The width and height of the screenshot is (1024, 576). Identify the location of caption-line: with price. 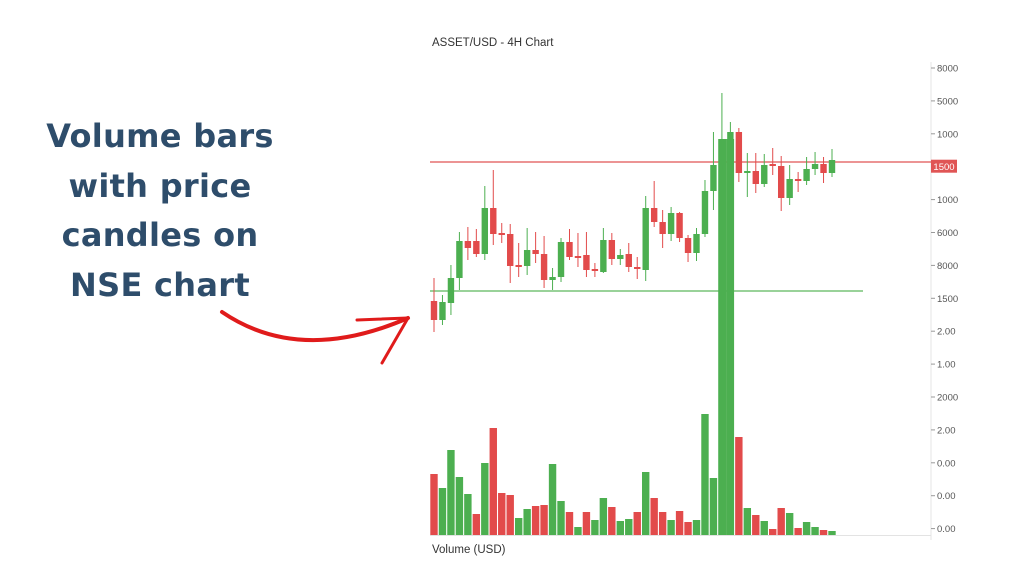
(160, 185).